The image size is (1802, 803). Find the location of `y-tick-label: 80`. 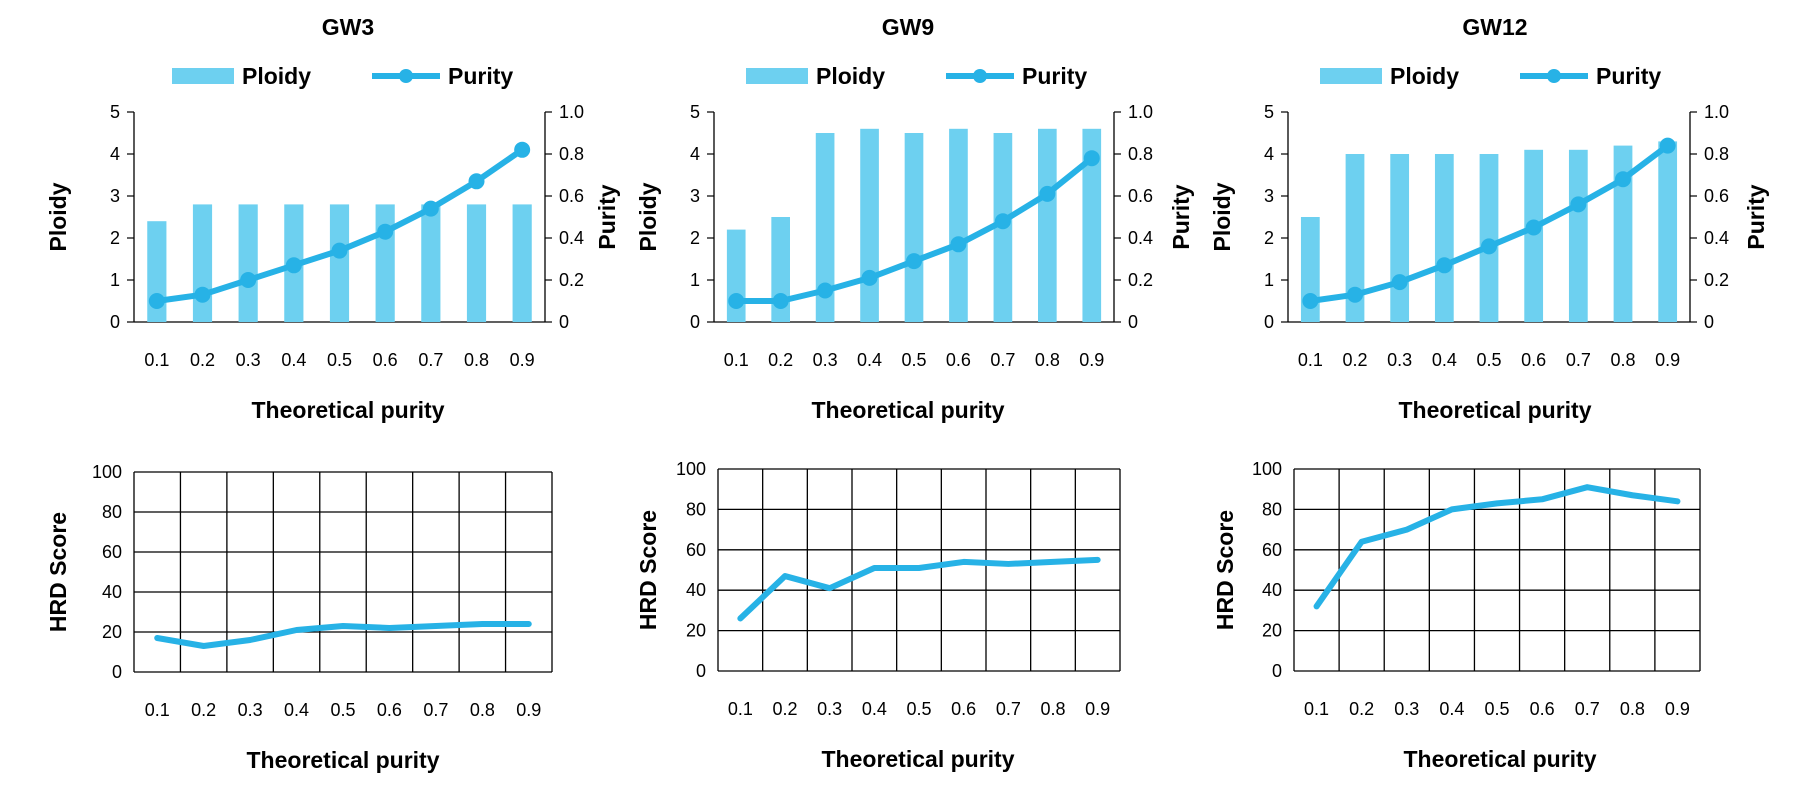

y-tick-label: 80 is located at coordinates (1272, 509).